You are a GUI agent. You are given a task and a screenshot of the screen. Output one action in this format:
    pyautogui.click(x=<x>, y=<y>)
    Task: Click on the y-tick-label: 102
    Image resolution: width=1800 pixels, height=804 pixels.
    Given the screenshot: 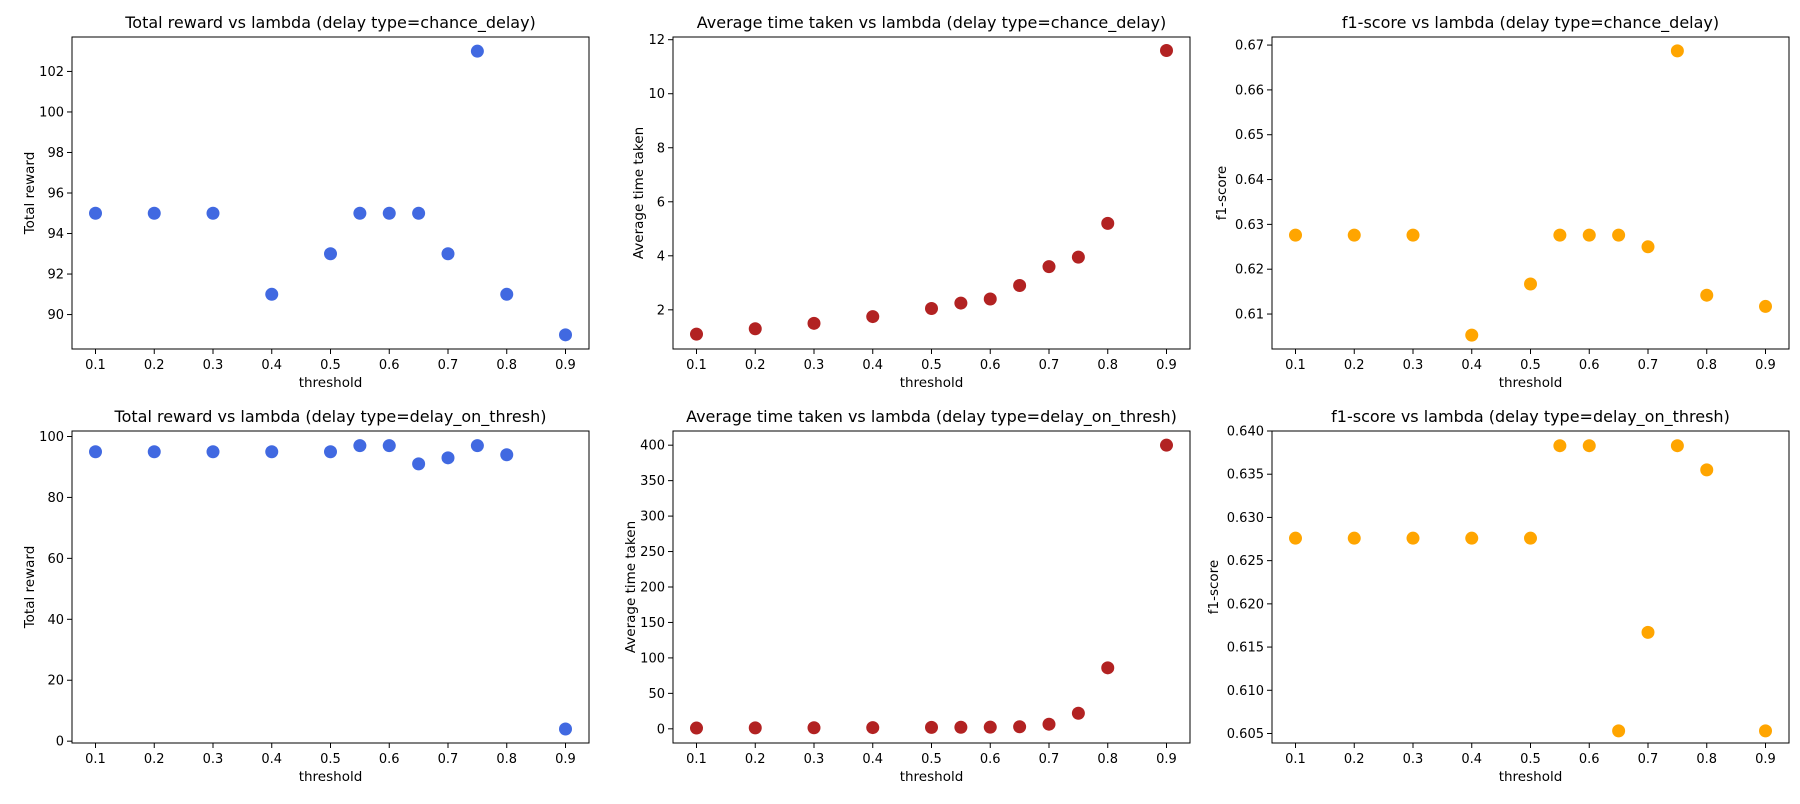 What is the action you would take?
    pyautogui.click(x=51, y=72)
    